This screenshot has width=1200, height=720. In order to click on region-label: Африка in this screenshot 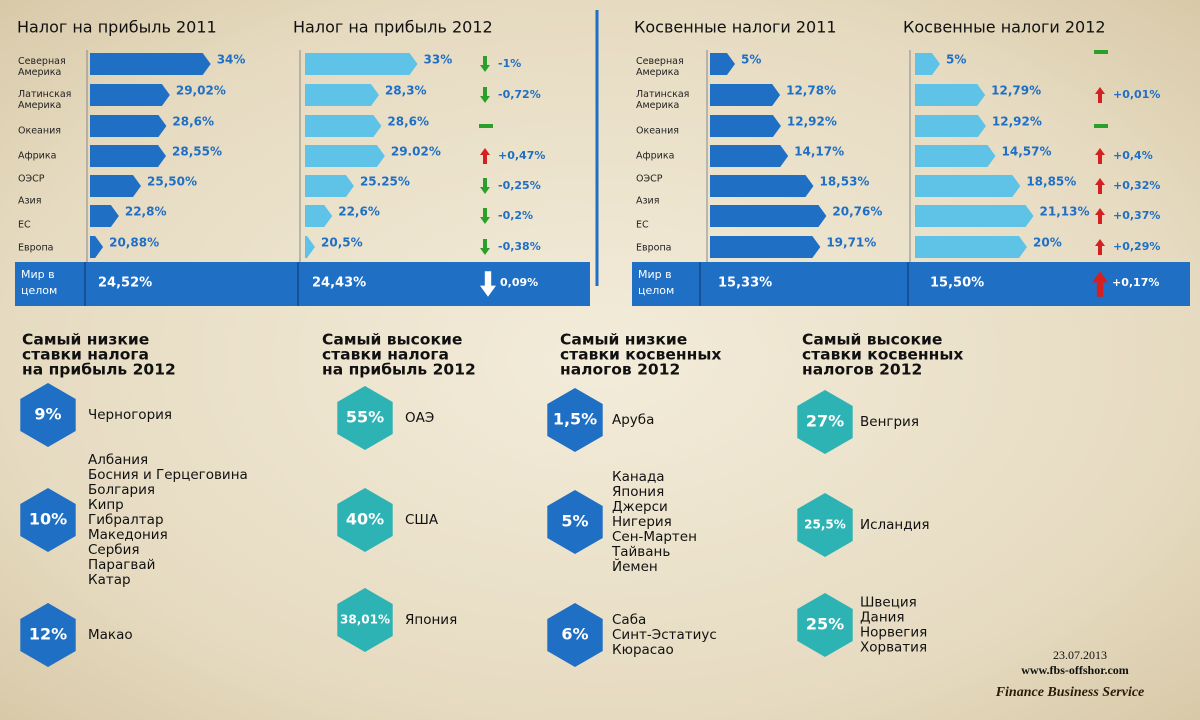, I will do `click(37, 156)`.